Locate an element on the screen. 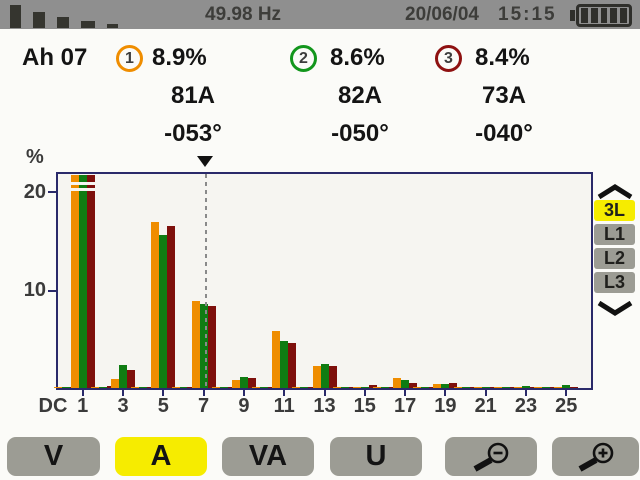 The width and height of the screenshot is (640, 480). x-tick-label-3: 3 is located at coordinates (123, 406).